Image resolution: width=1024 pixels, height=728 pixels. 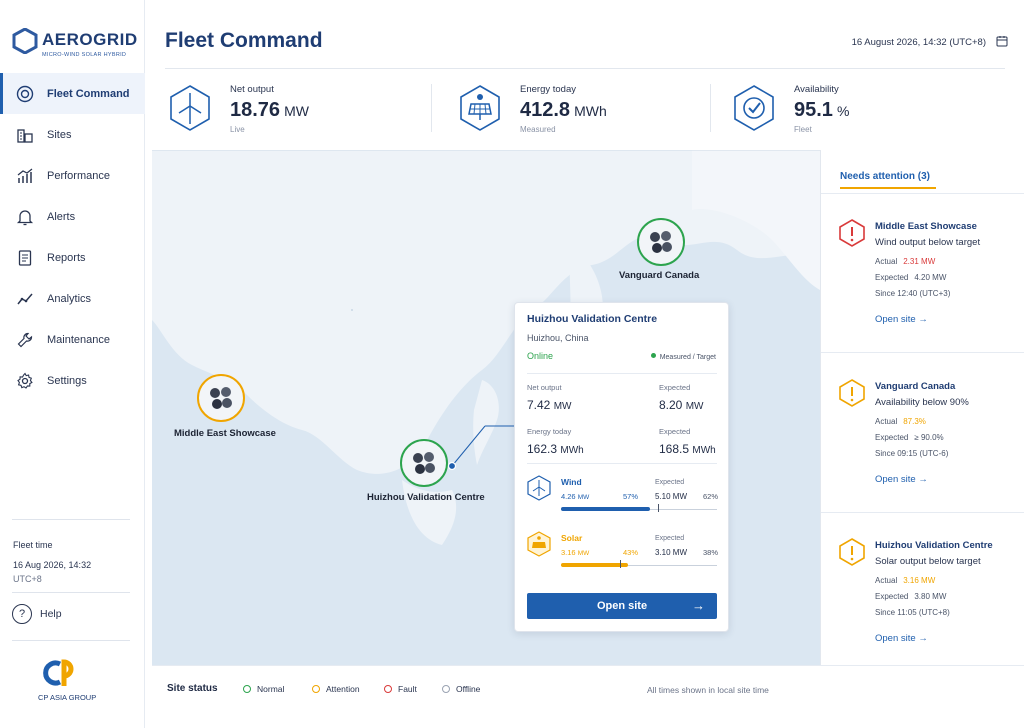 I want to click on fleet-time: Fleet time 16 Aug 2026, 14:32 UTC+8, so click(x=52, y=562).